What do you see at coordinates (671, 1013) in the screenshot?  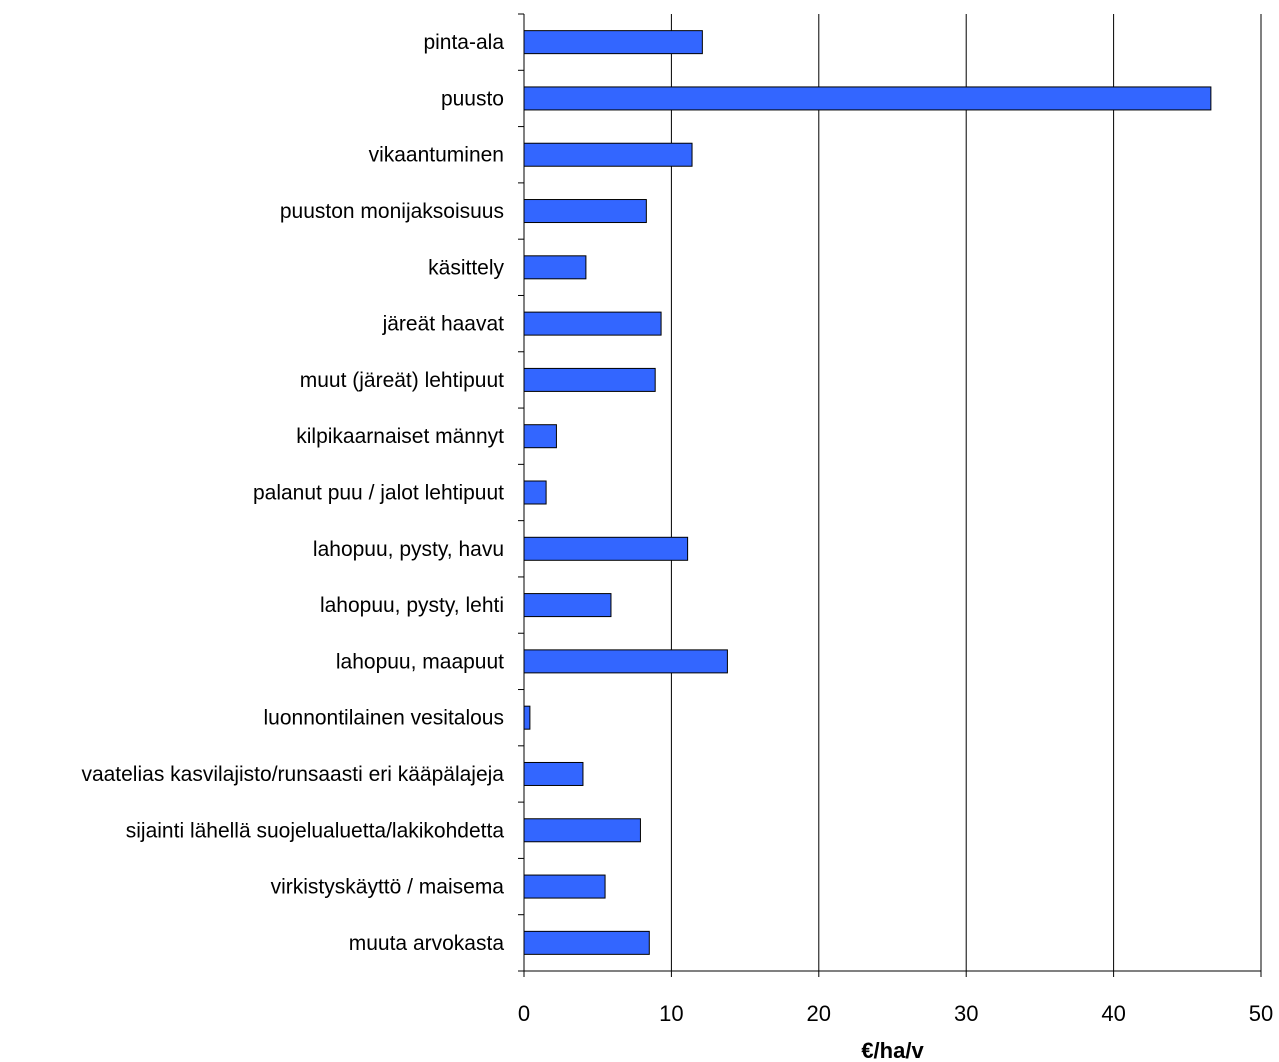 I see `x-tick-label: 10` at bounding box center [671, 1013].